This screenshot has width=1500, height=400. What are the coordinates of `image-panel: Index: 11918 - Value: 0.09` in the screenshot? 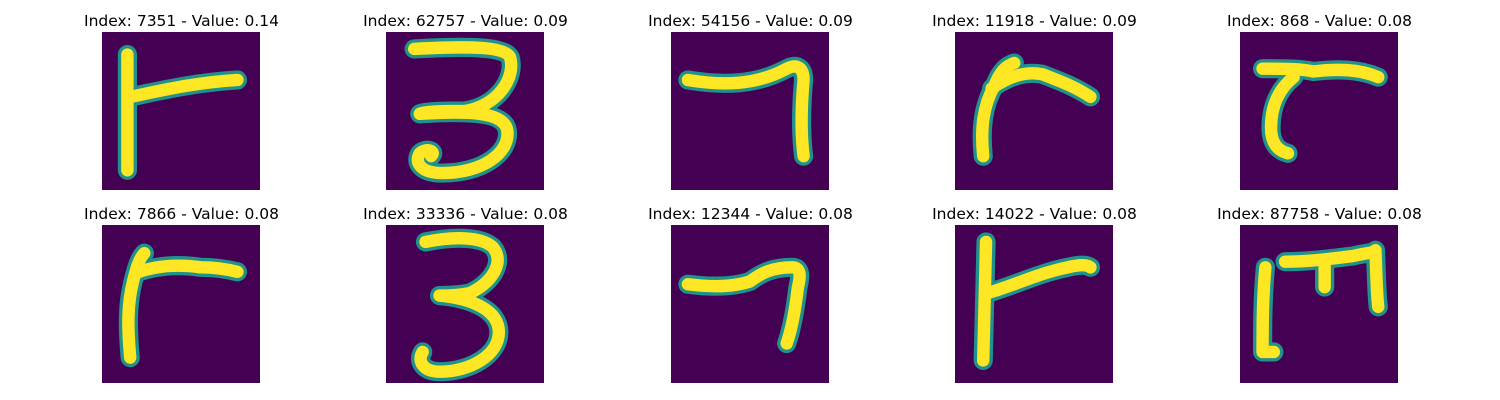 It's located at (1034, 100).